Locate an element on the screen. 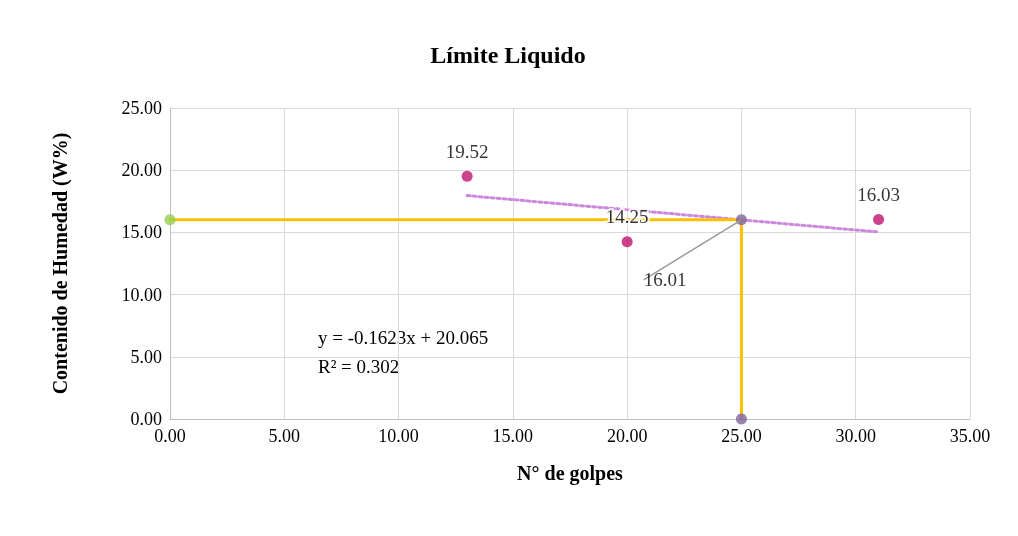  chart-title: Límite Liquido is located at coordinates (508, 55).